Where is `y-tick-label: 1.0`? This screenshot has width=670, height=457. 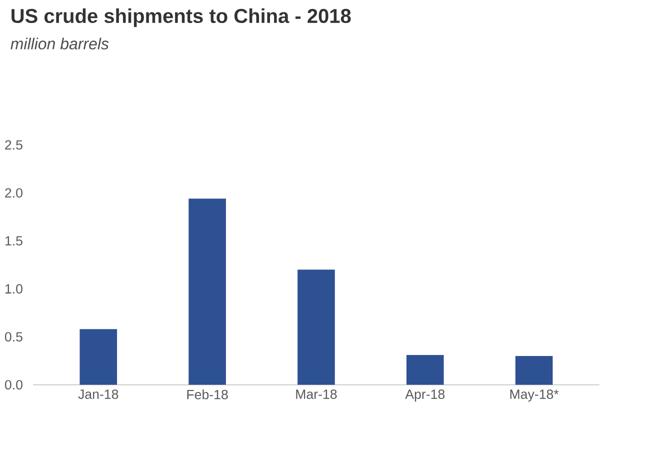
y-tick-label: 1.0 is located at coordinates (13, 289).